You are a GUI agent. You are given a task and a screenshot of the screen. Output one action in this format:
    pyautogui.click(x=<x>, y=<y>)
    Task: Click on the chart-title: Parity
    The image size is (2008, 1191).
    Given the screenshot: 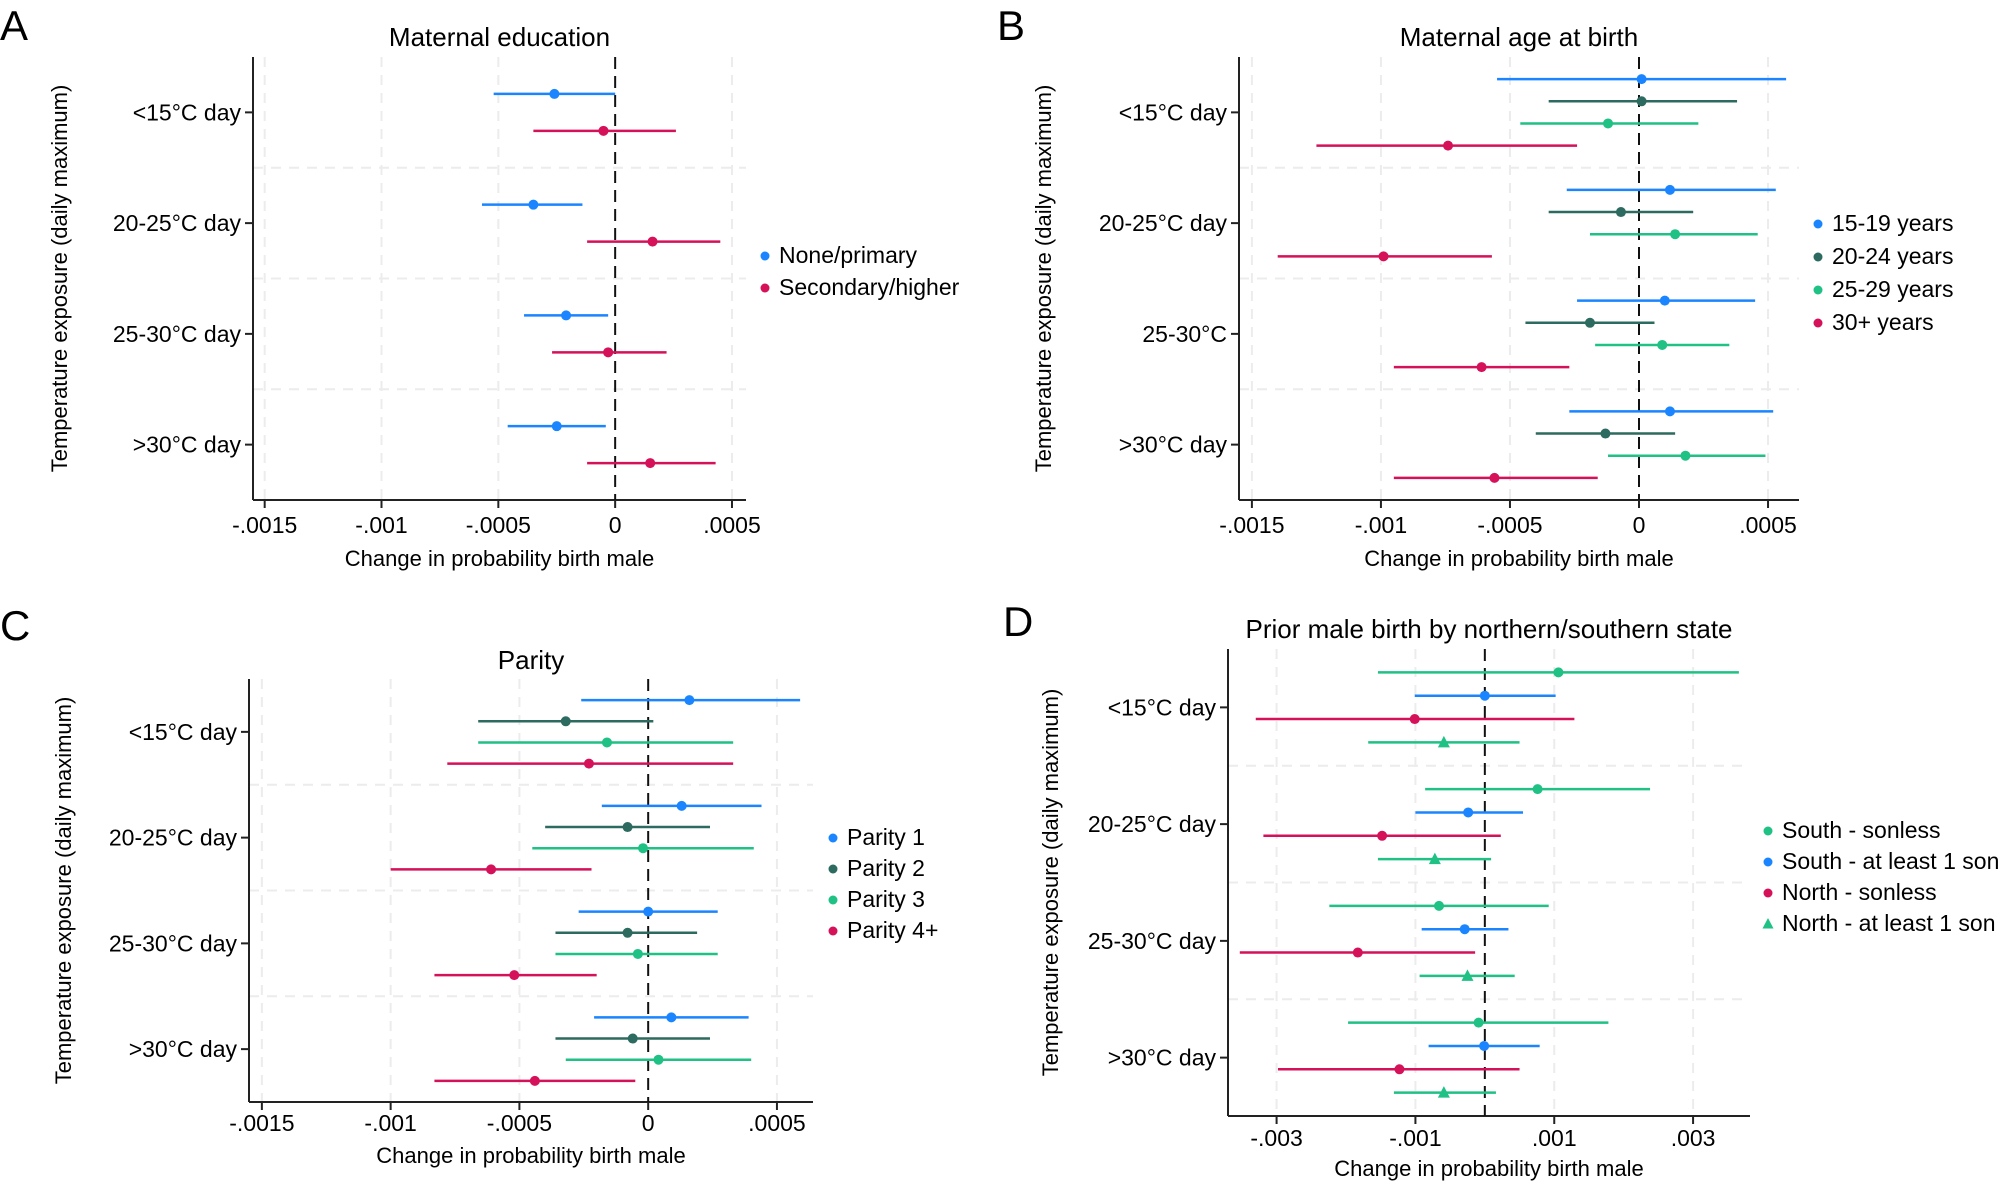 What is the action you would take?
    pyautogui.click(x=531, y=660)
    